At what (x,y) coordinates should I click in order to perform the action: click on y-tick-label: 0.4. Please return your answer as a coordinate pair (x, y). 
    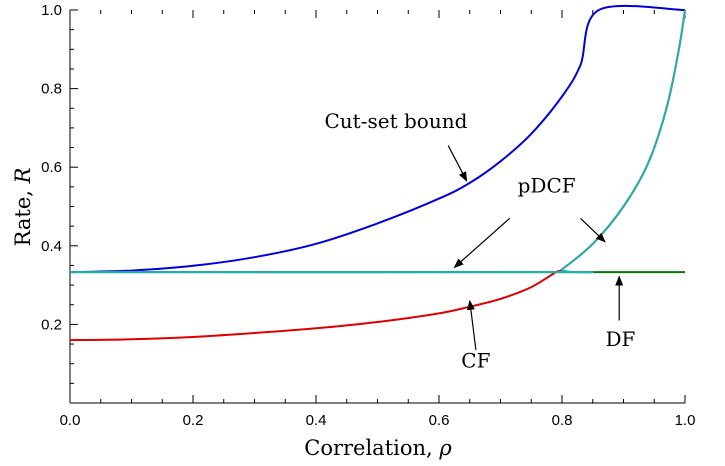
    Looking at the image, I should click on (51, 246).